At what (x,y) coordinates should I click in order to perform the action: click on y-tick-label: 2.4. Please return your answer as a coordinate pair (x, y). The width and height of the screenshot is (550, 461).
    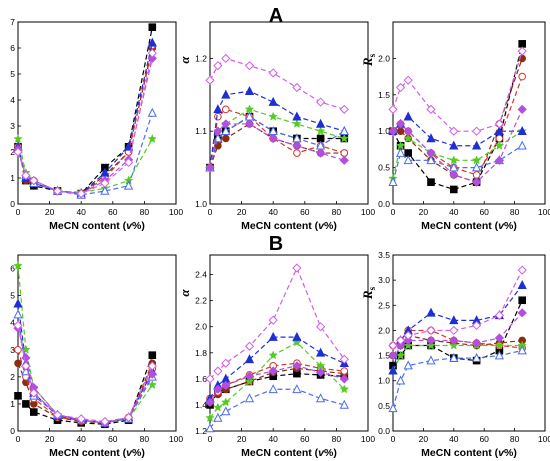
    Looking at the image, I should click on (201, 275).